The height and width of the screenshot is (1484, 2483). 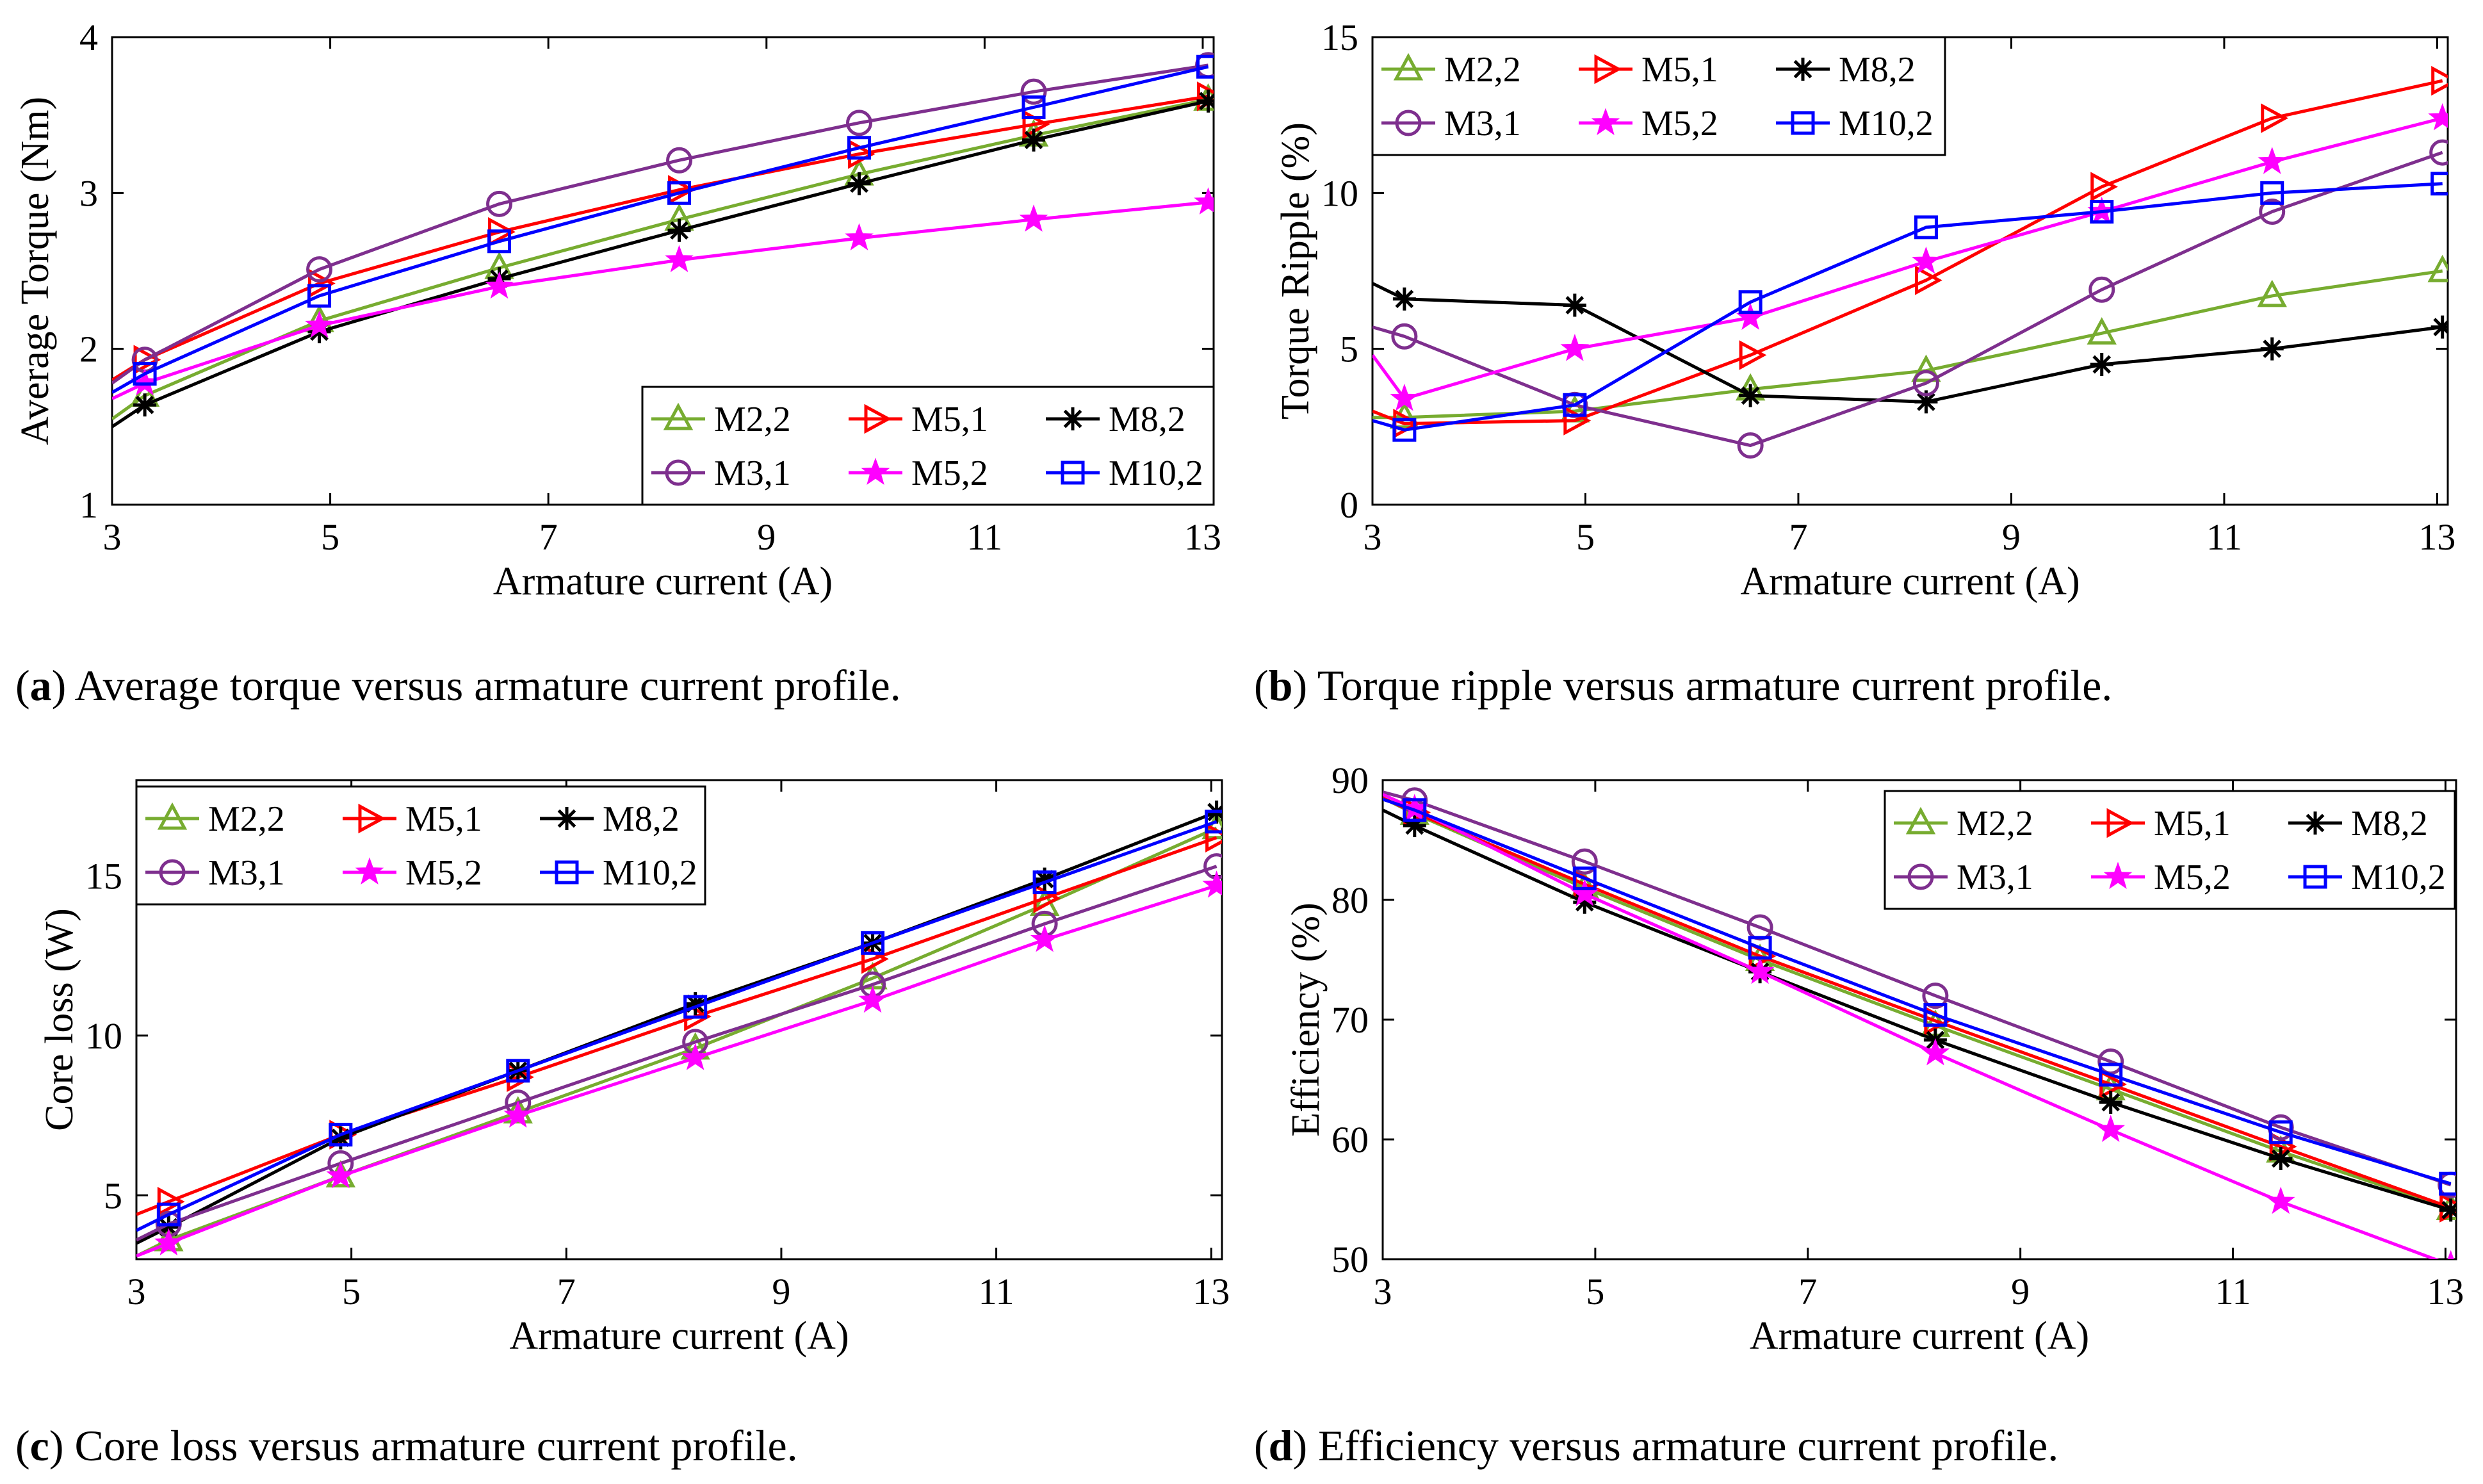 What do you see at coordinates (1350, 781) in the screenshot?
I see `y-tick-label: 90` at bounding box center [1350, 781].